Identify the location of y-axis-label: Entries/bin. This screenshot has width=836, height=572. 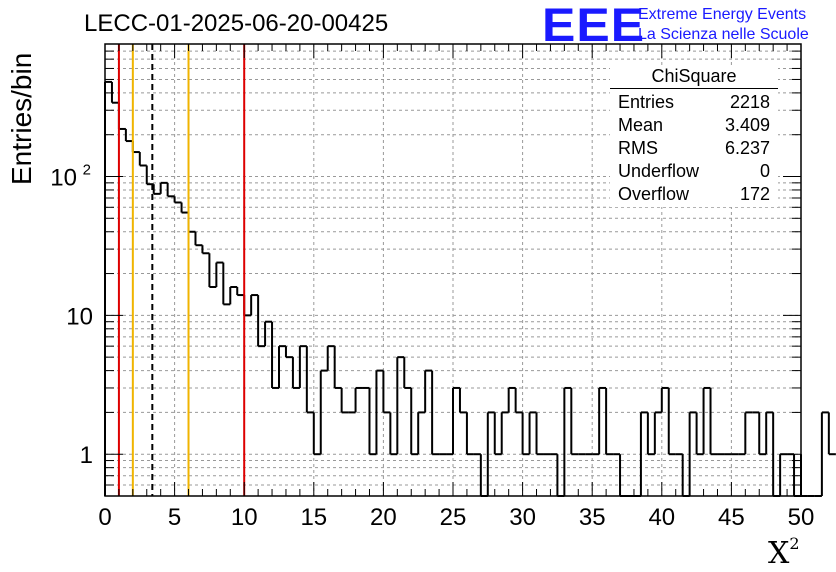
(21, 118).